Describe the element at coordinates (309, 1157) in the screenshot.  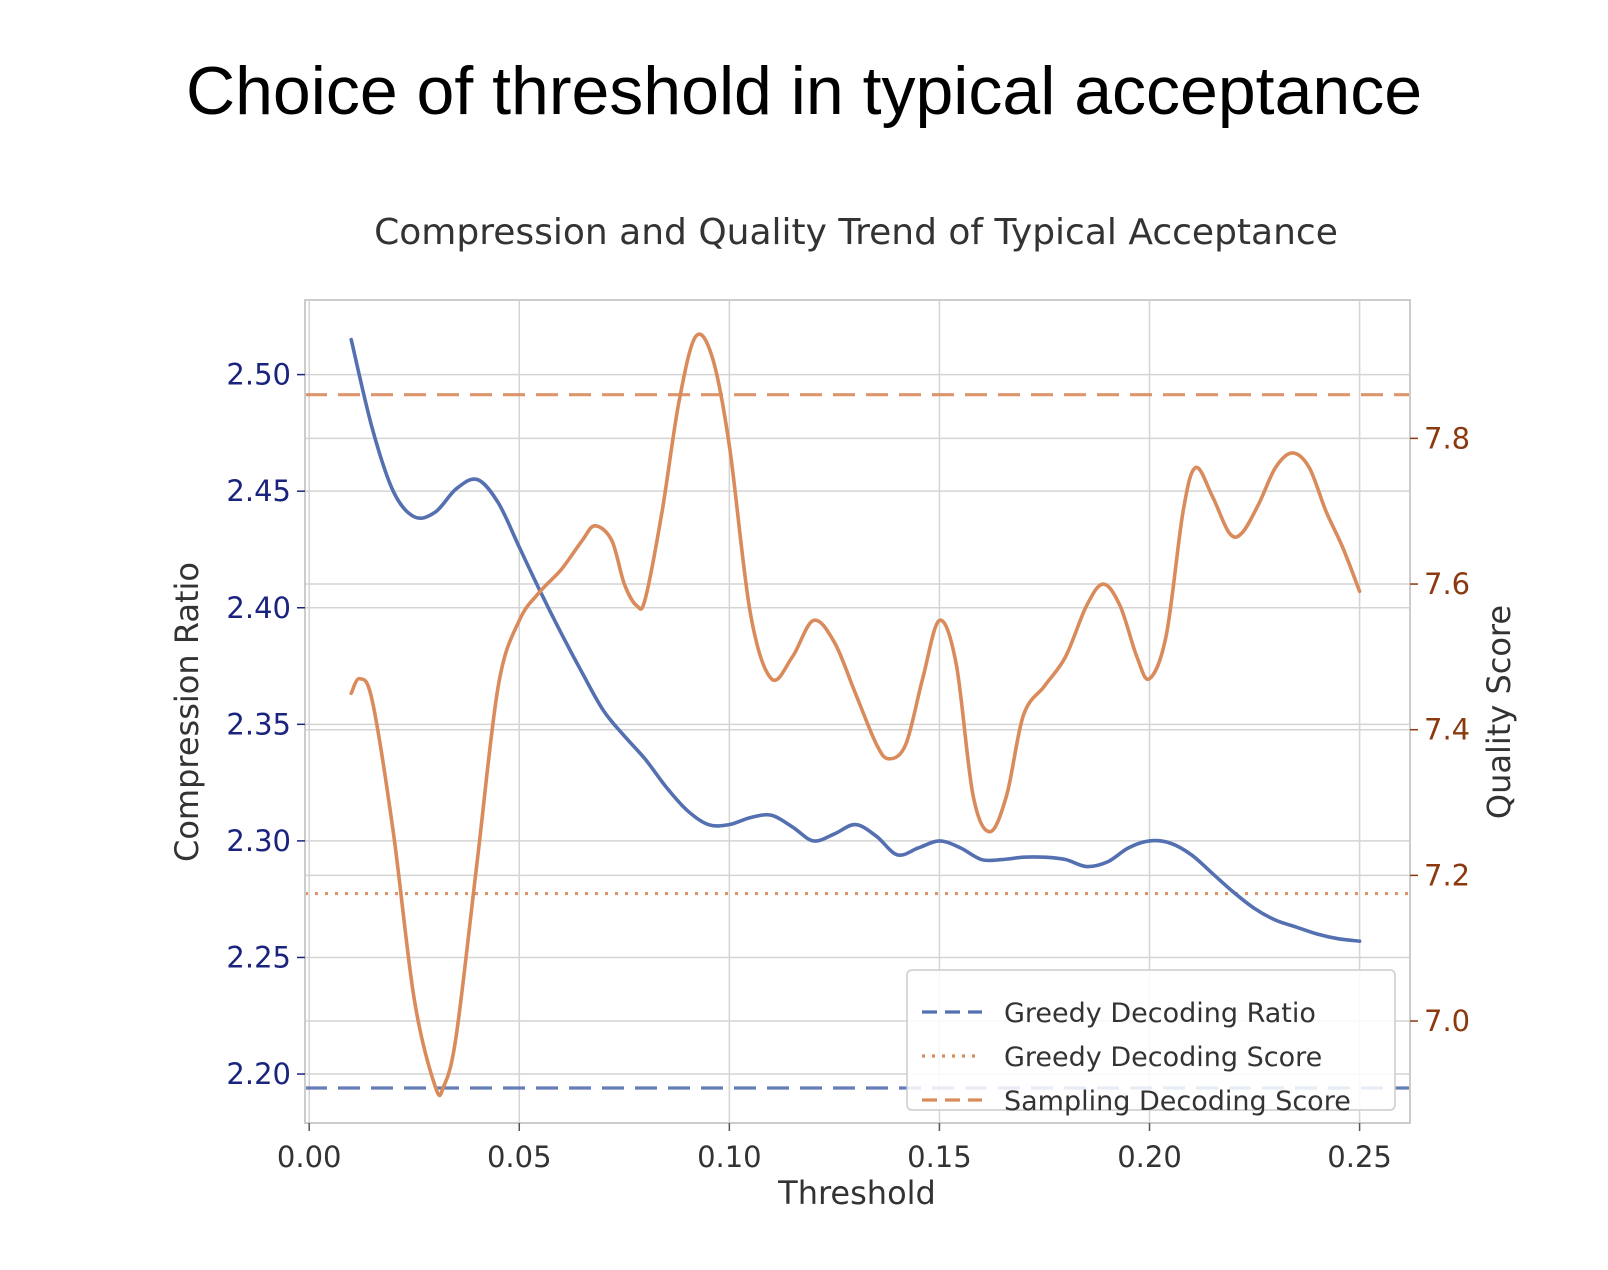
I see `x-tick-label: 0.00` at that location.